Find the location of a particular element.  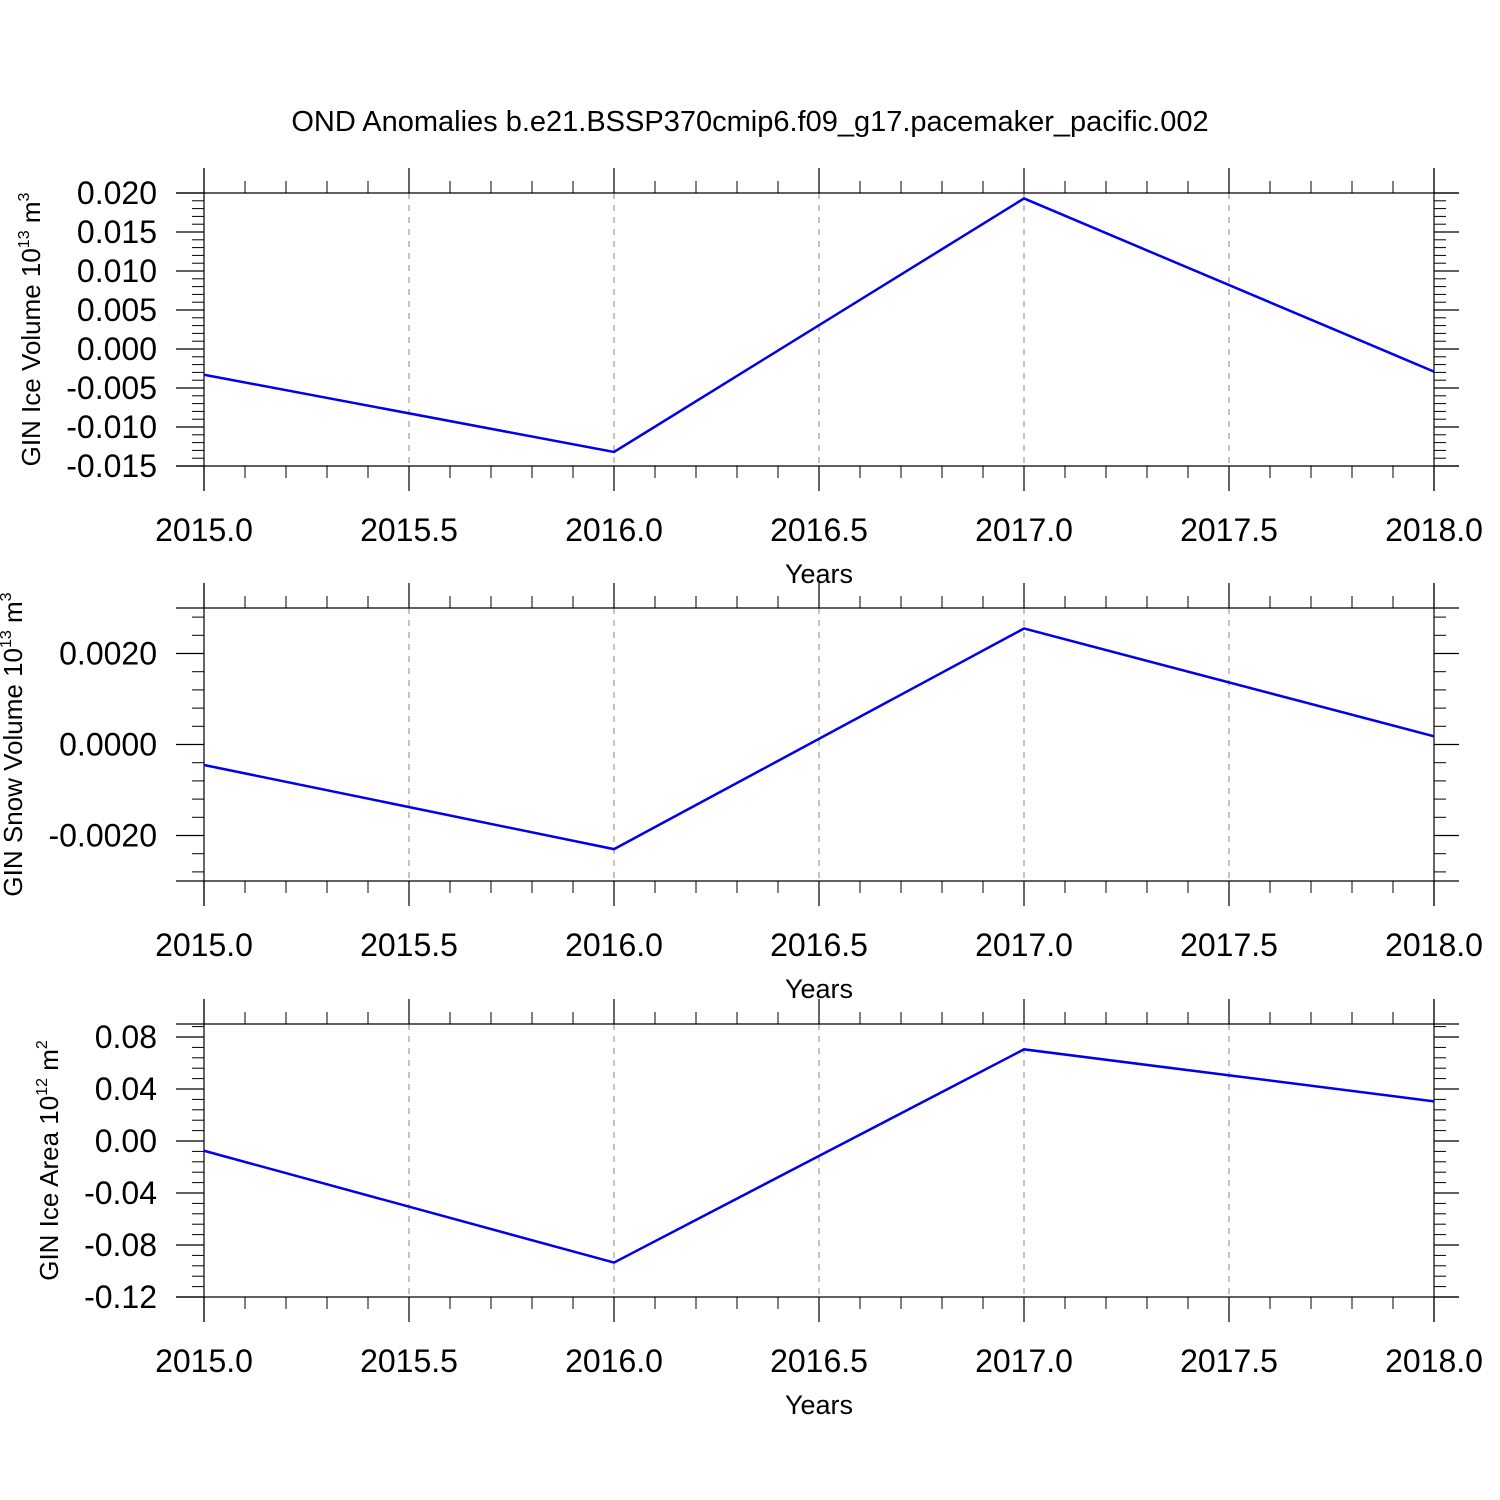

y-tick-label: -0.12 is located at coordinates (120, 1297).